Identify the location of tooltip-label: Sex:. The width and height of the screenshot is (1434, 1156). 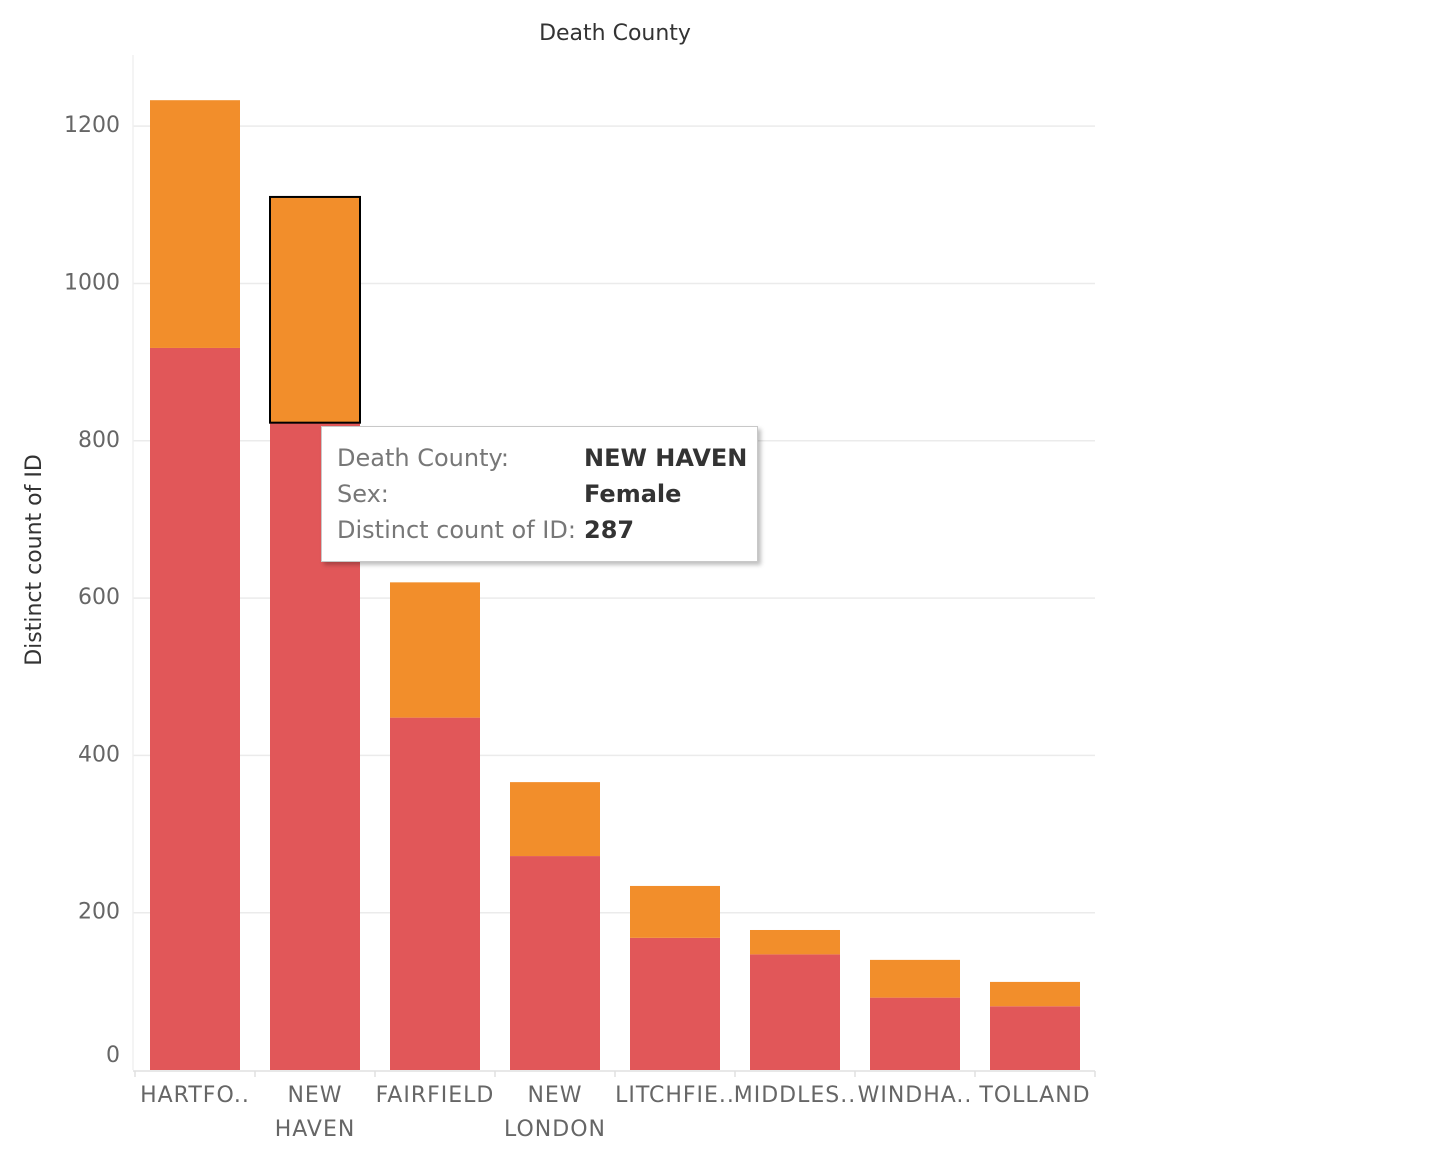
(363, 494).